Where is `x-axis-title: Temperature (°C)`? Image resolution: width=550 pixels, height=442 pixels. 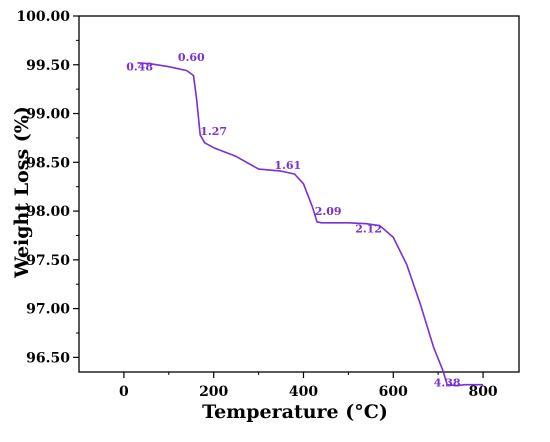 x-axis-title: Temperature (°C) is located at coordinates (295, 412).